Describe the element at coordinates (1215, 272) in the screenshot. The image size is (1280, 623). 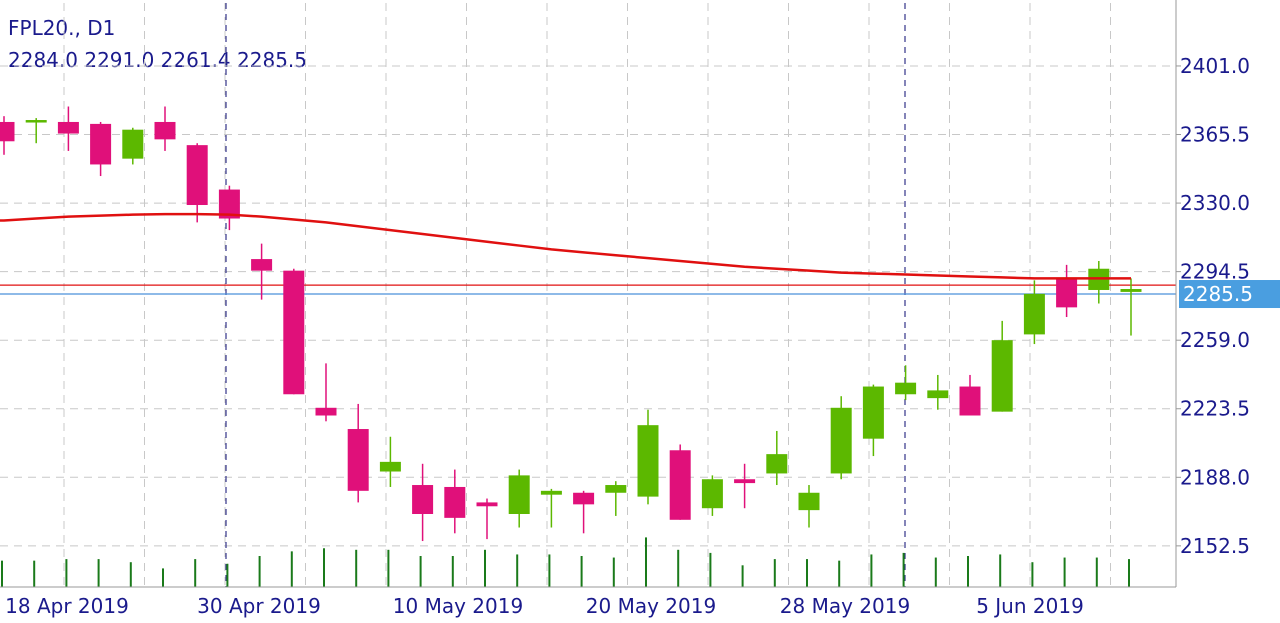
I see `y-tick-label: 2294.5` at that location.